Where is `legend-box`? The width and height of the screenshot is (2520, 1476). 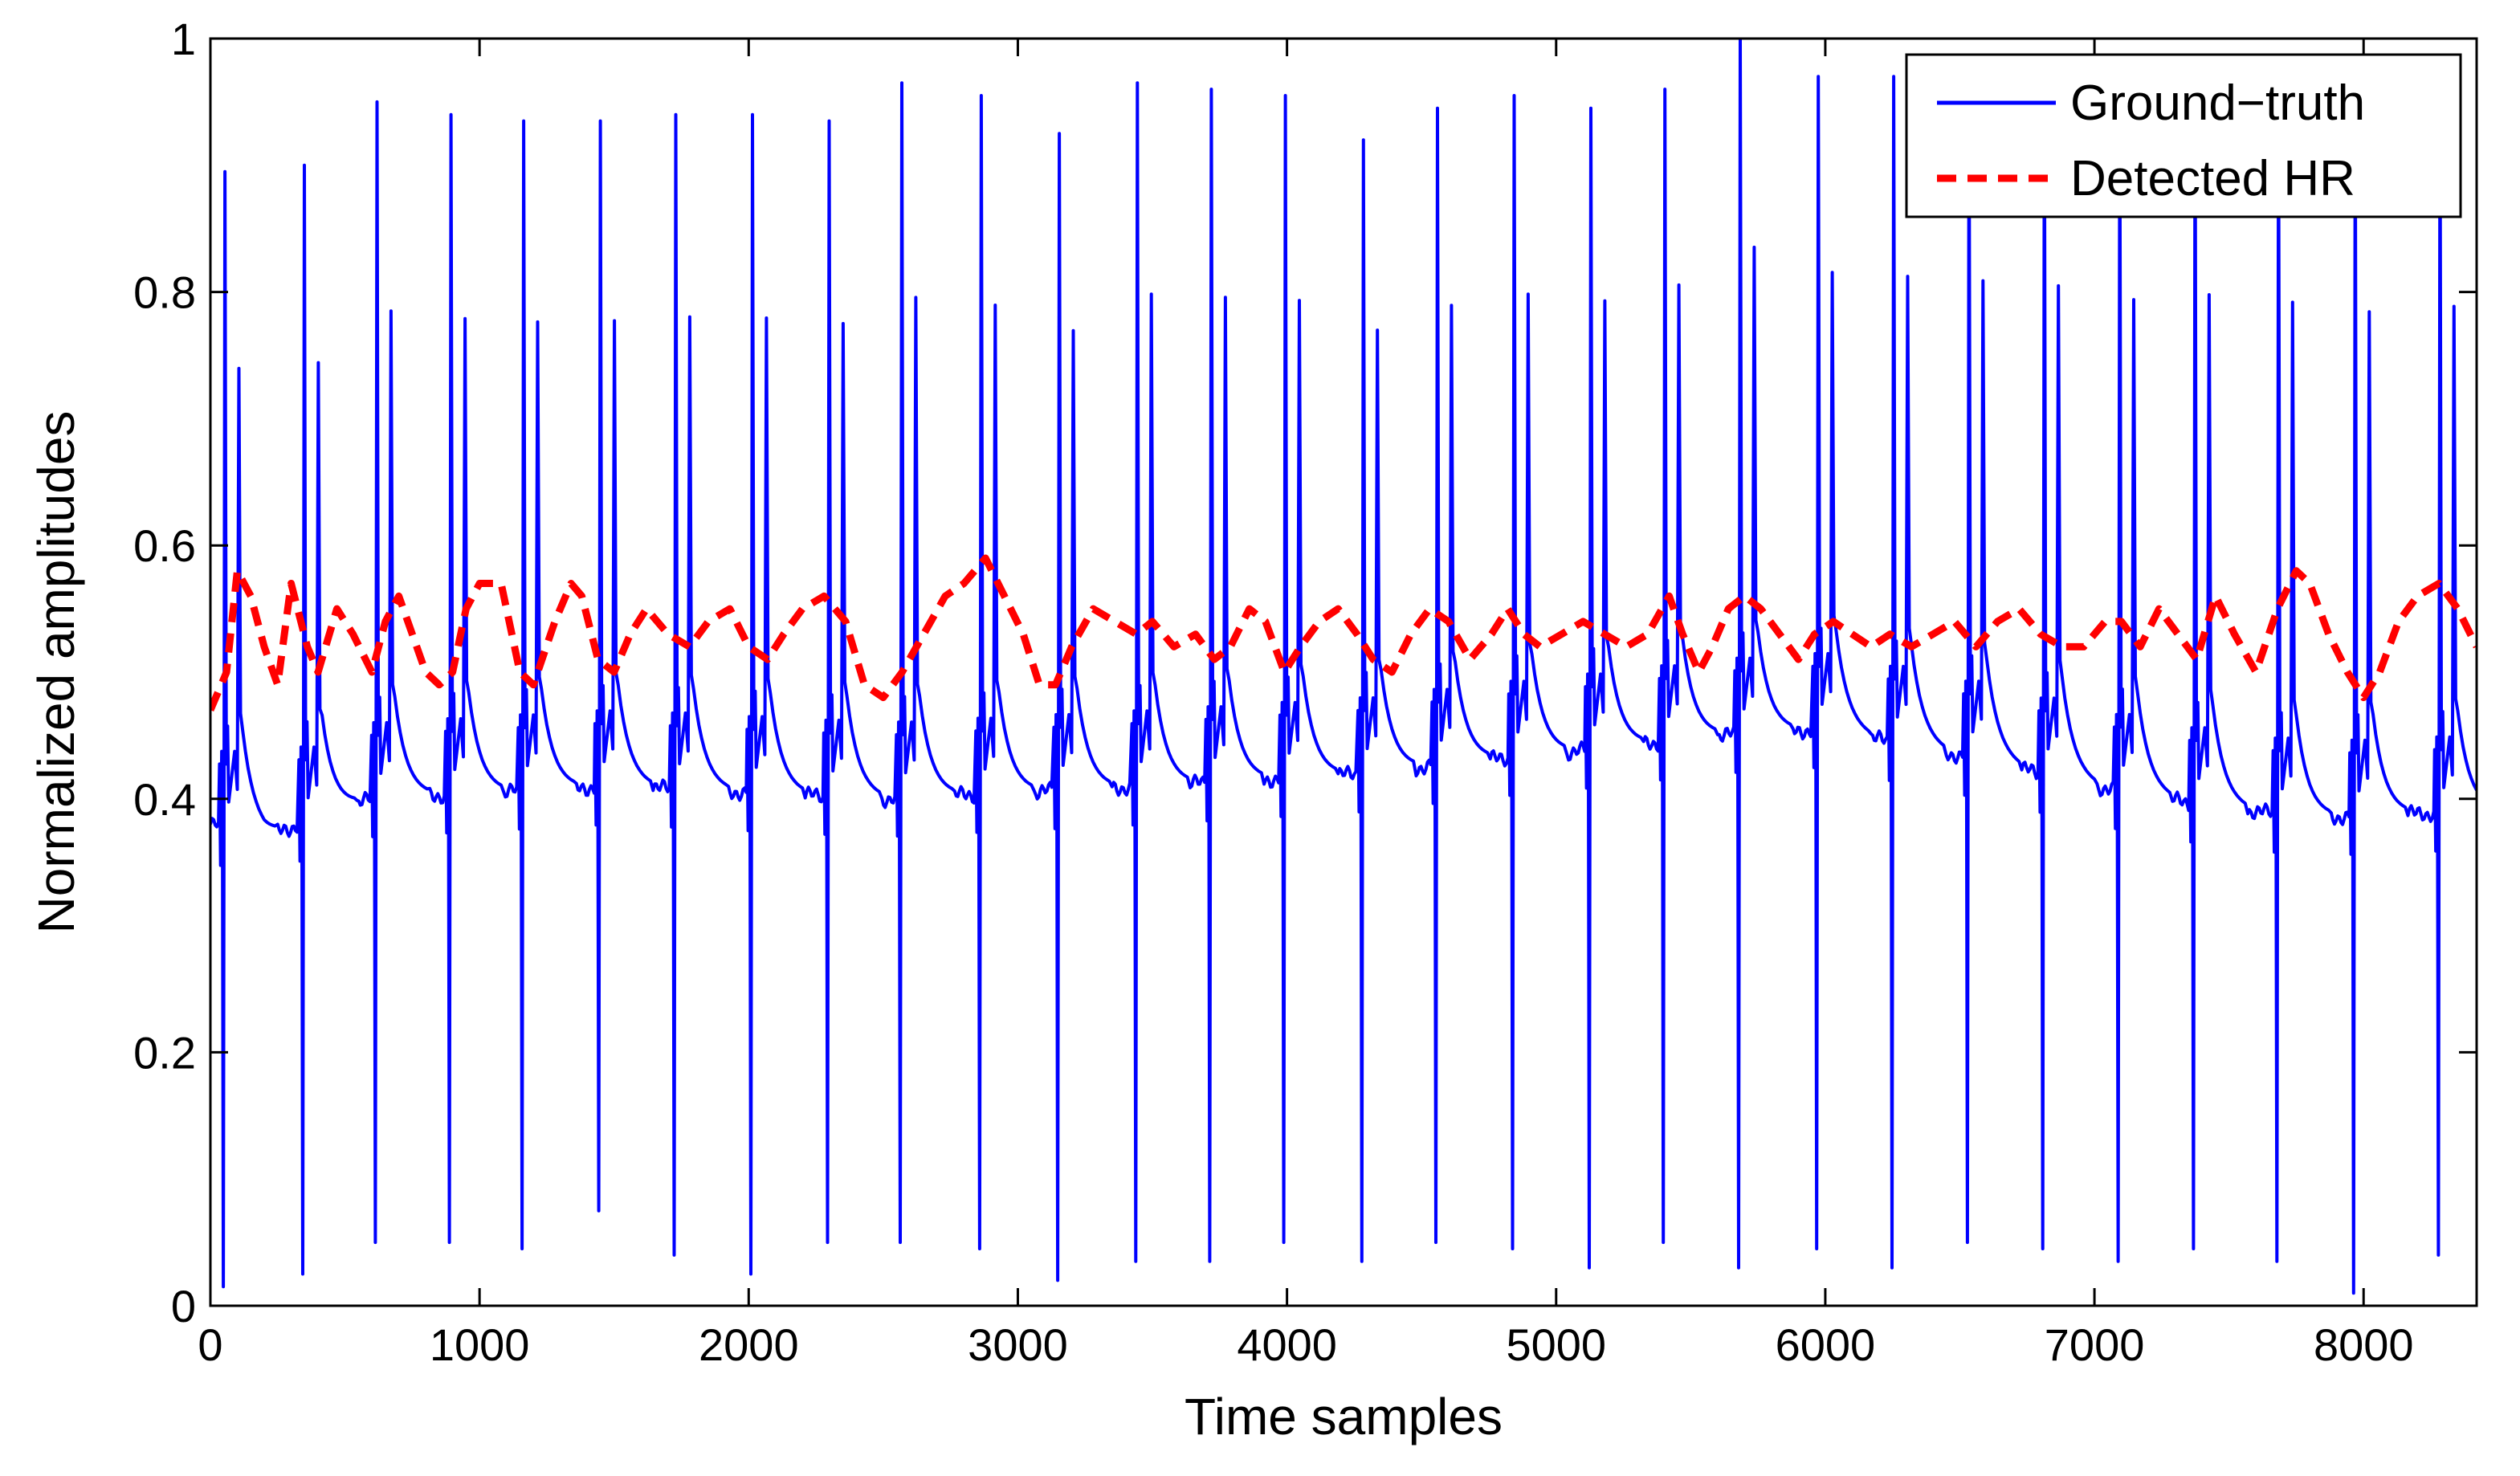 legend-box is located at coordinates (2183, 135).